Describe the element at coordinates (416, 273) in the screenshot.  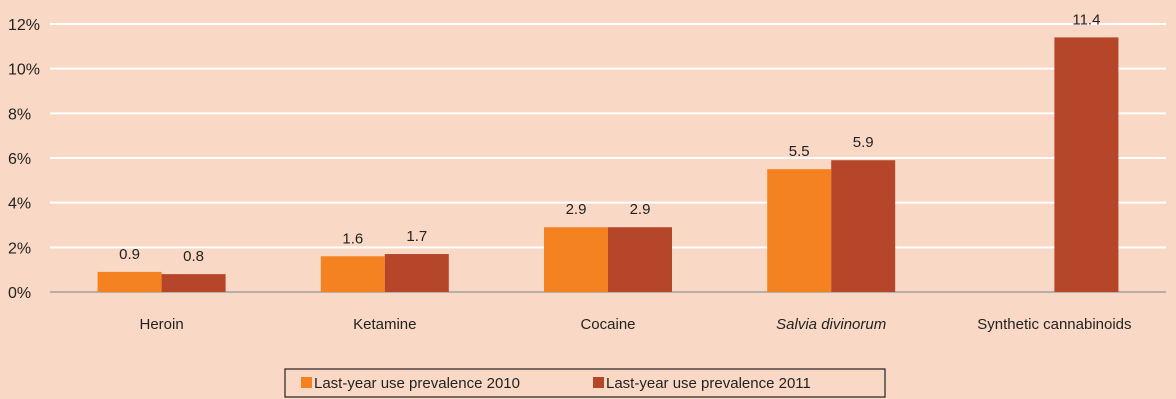
I see `bar-2011-ketamine` at that location.